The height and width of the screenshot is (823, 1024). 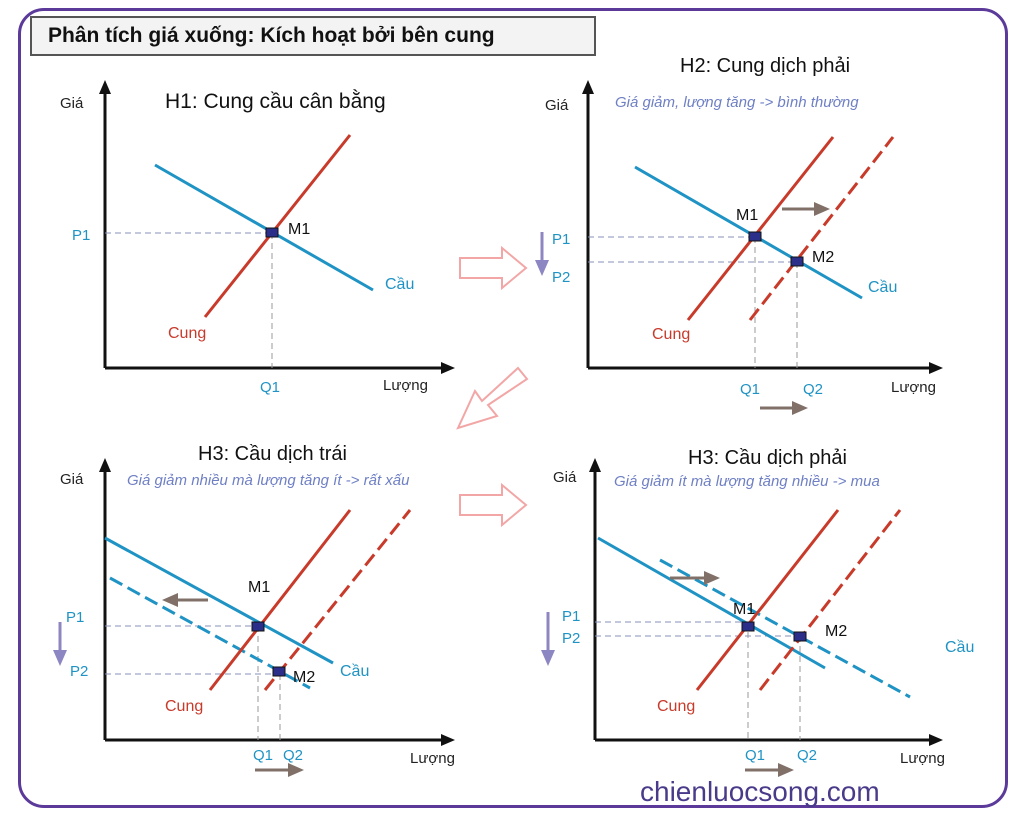 What do you see at coordinates (492, 398) in the screenshot?
I see `flow-arrow-h2-to-h3left` at bounding box center [492, 398].